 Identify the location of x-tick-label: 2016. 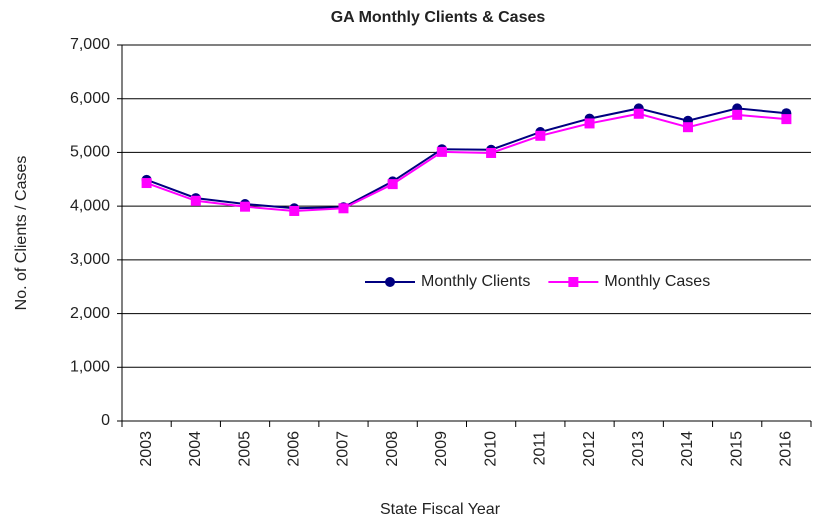
(786, 449).